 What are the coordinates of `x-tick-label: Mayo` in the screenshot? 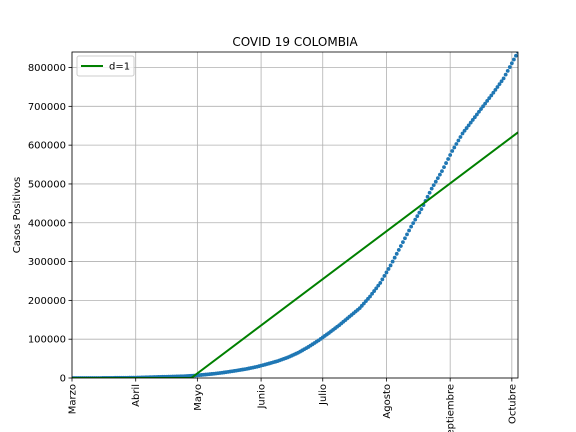 It's located at (198, 397).